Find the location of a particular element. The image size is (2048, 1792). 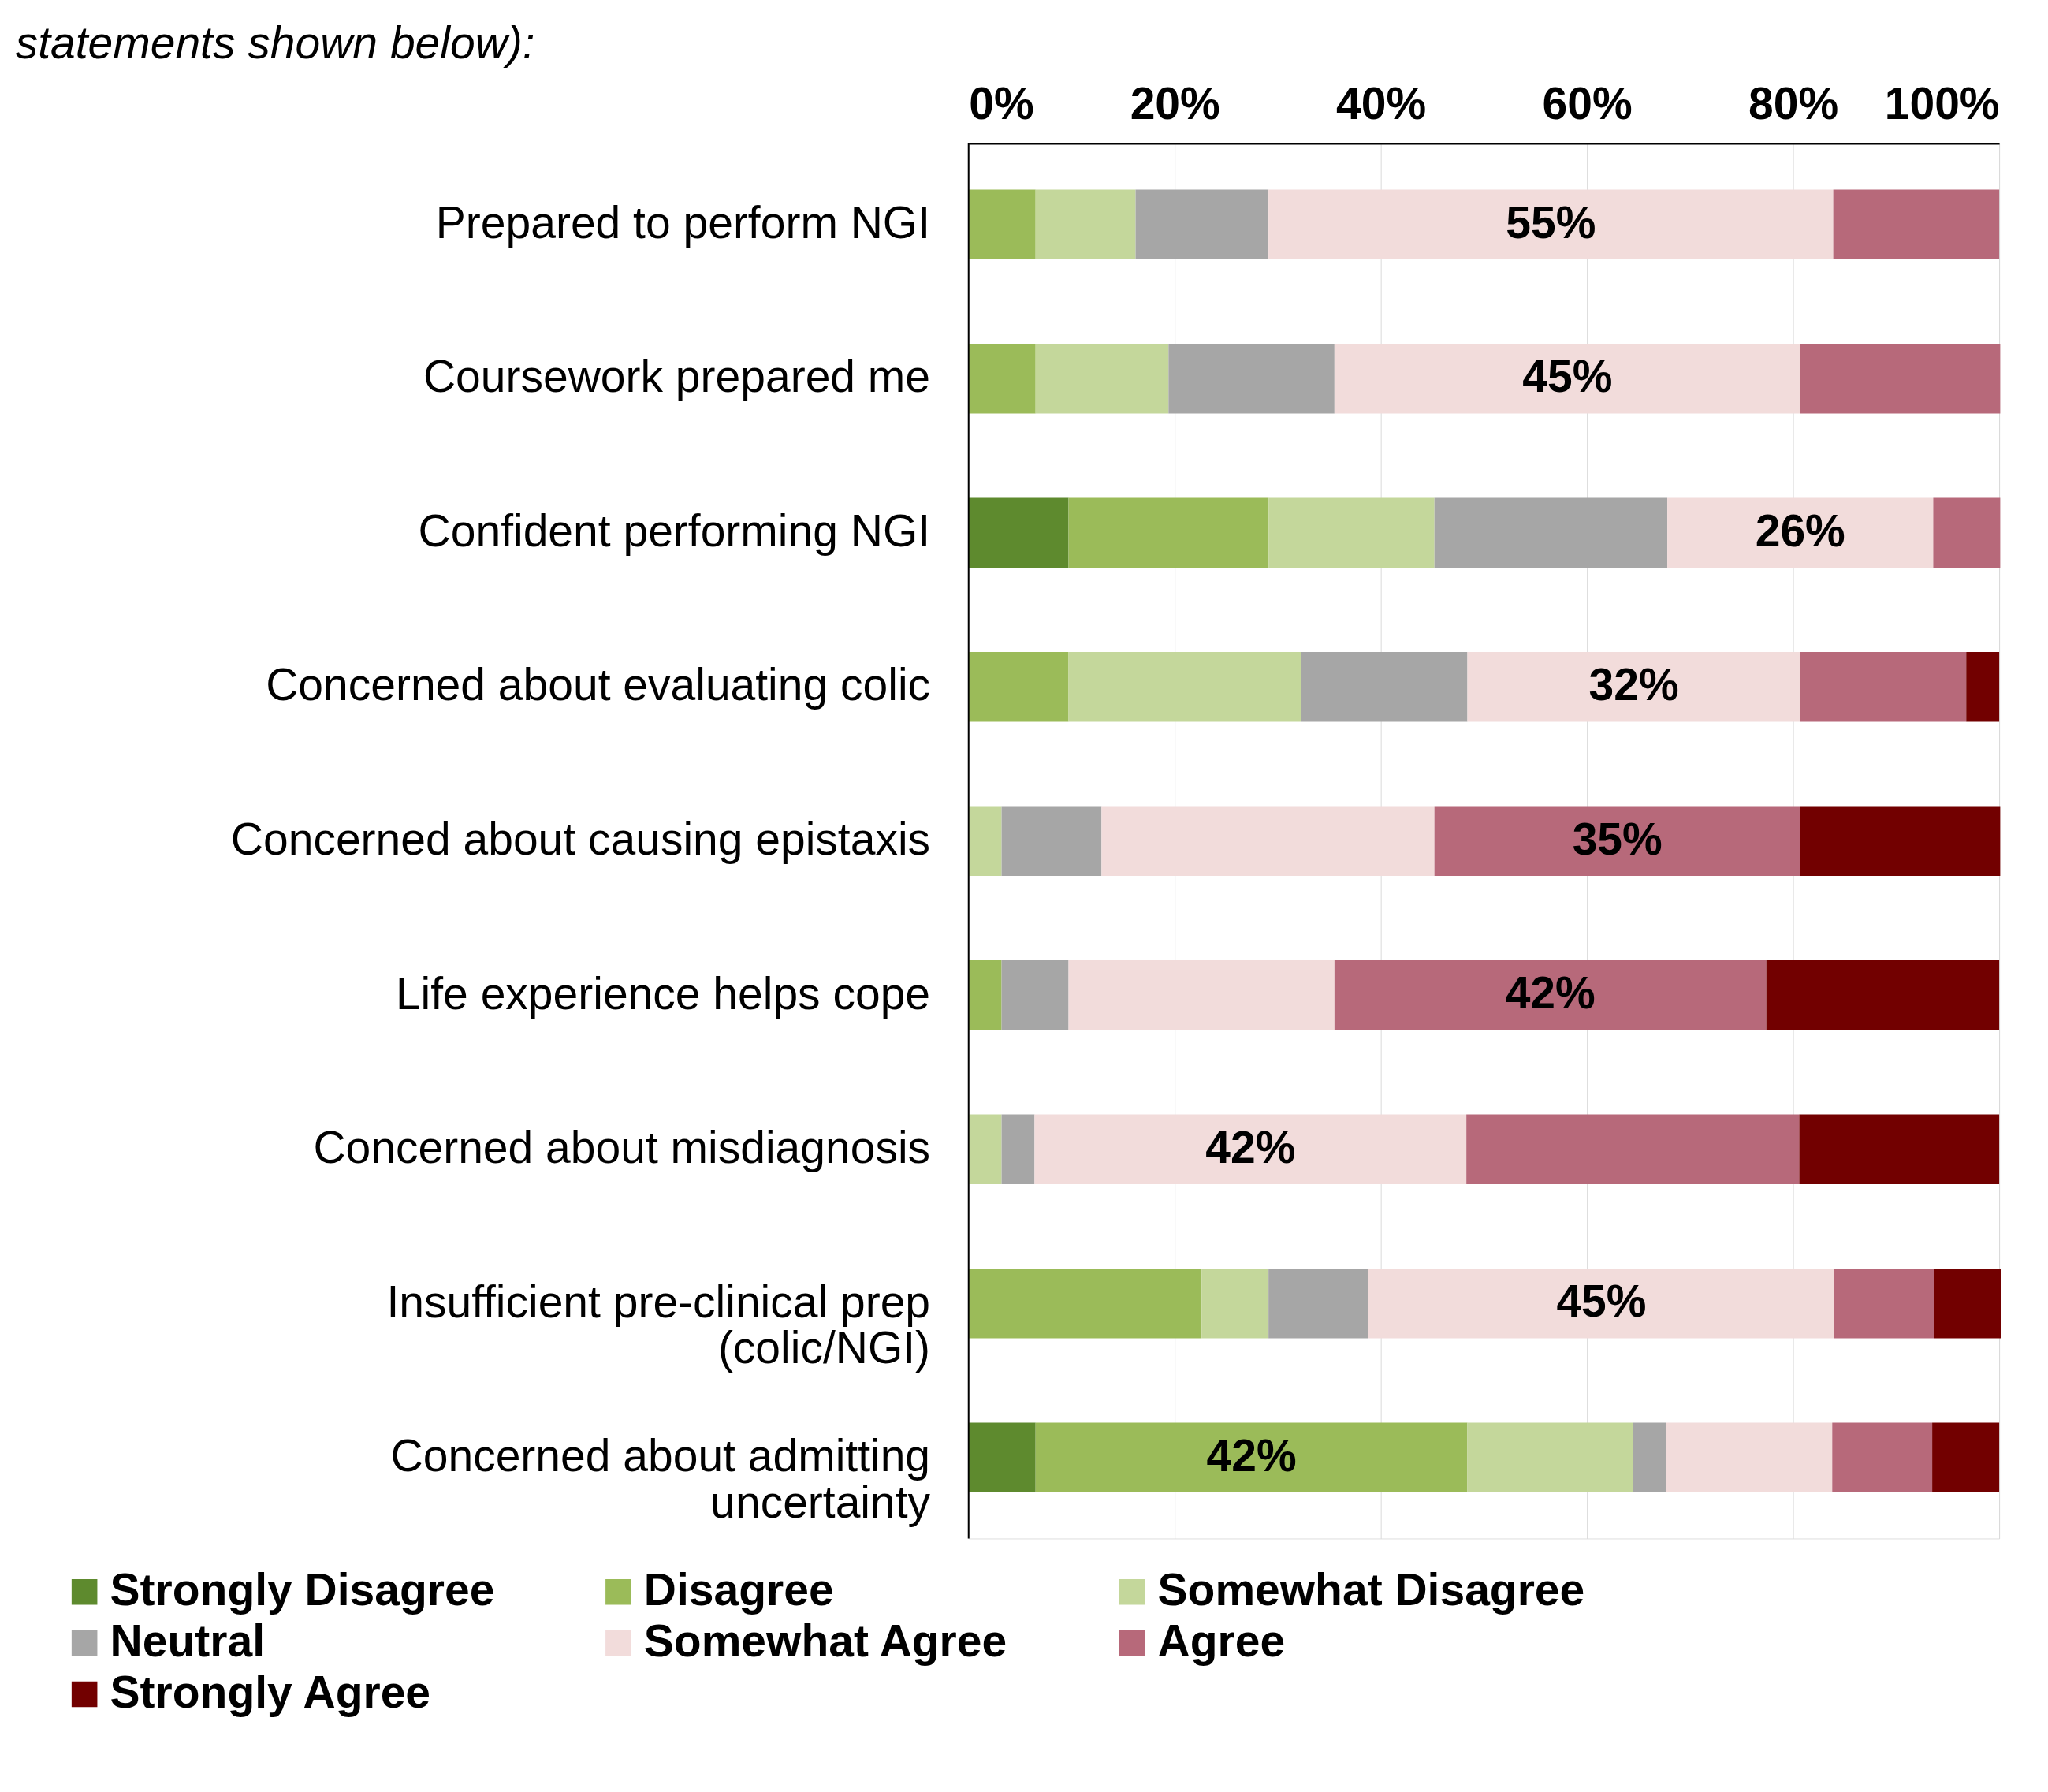

y-tick-label: Concerned about misdiagnosis is located at coordinates (622, 1147).